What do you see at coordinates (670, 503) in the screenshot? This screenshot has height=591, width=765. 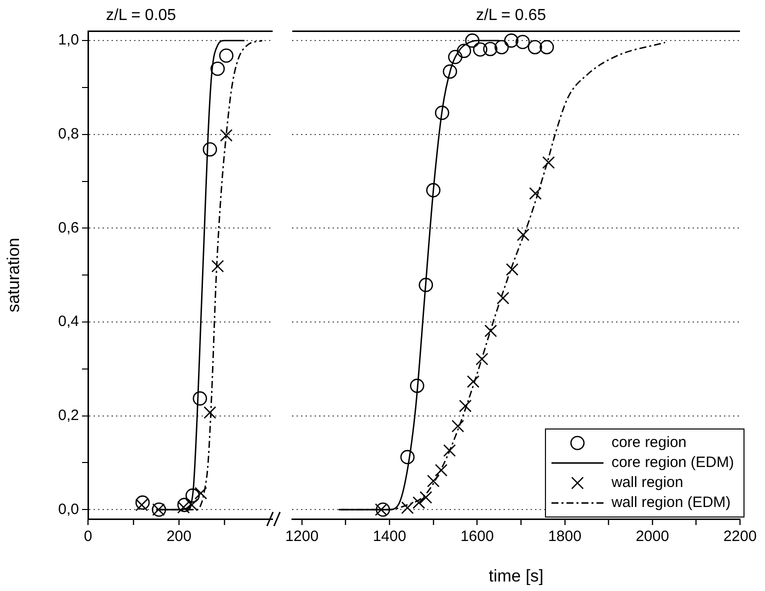 I see `legend-label: wall region (EDM)` at bounding box center [670, 503].